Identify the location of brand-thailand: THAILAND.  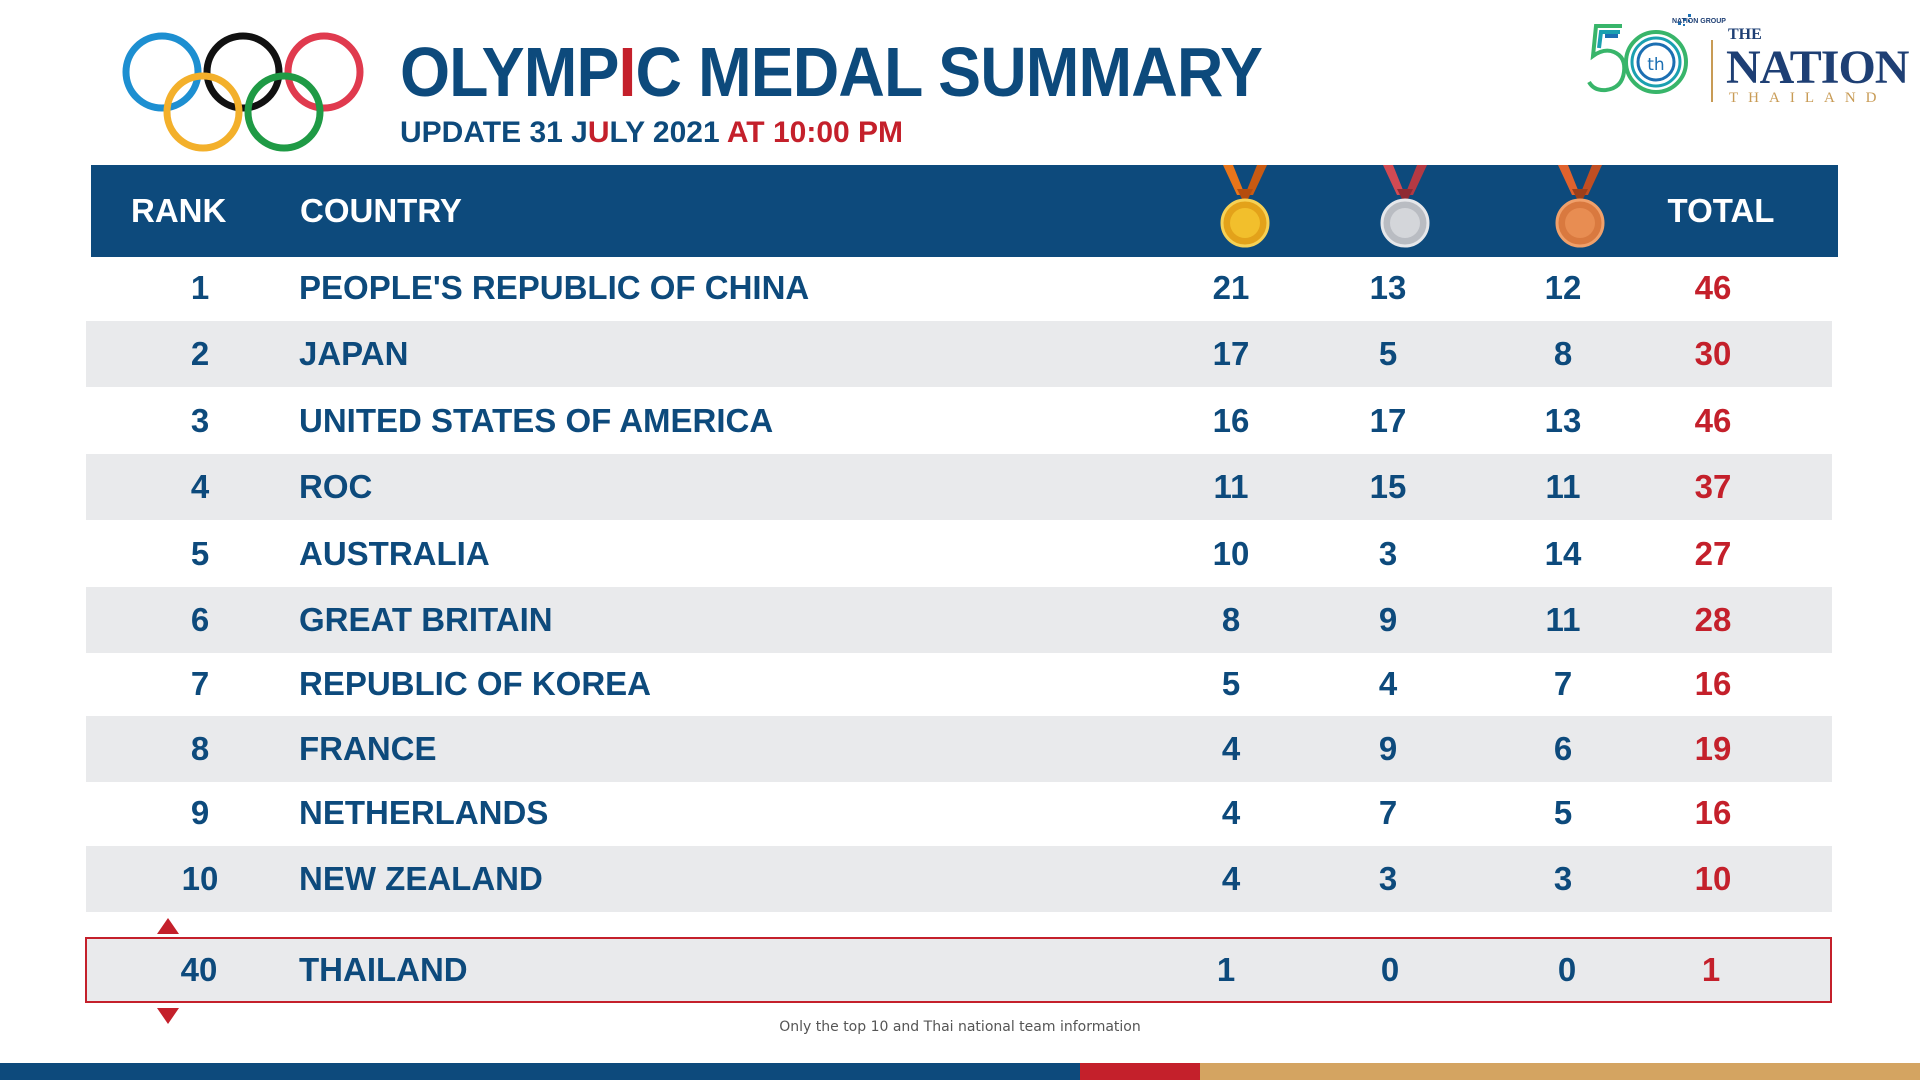
(1808, 98).